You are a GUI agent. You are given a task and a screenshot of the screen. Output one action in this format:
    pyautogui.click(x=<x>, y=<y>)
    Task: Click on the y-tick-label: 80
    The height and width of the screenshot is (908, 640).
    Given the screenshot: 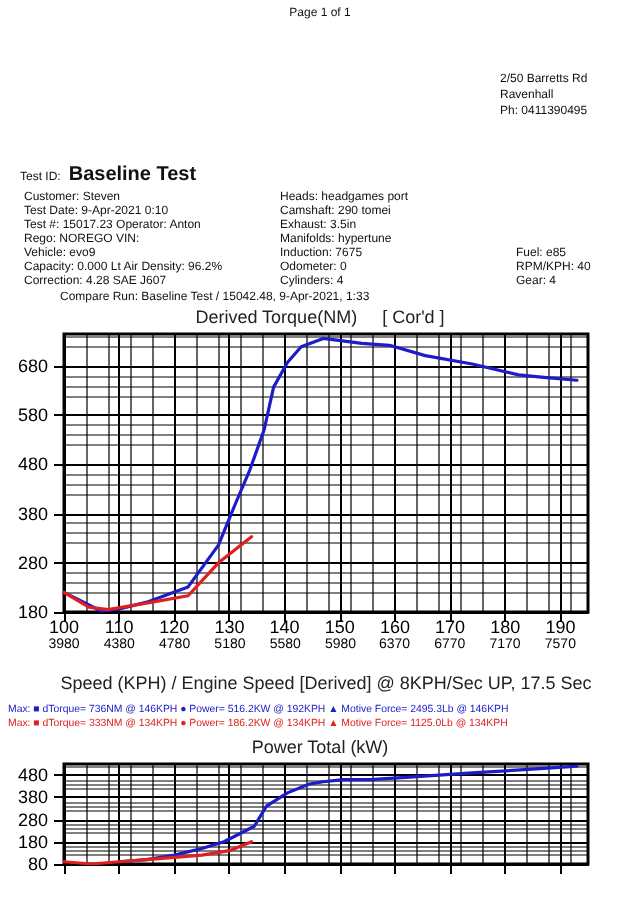 What is the action you would take?
    pyautogui.click(x=37, y=864)
    